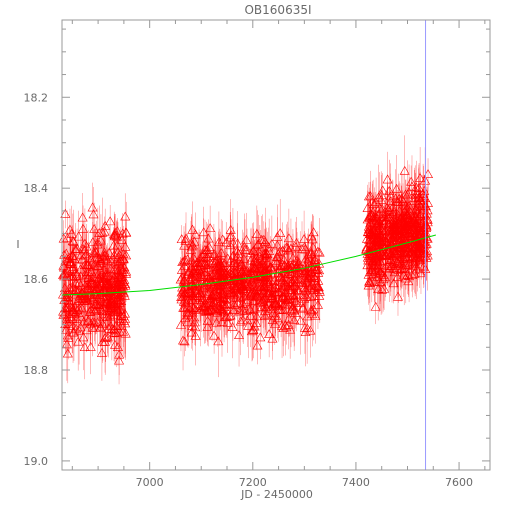  Describe the element at coordinates (276, 494) in the screenshot. I see `x-axis-label: JD - 2450000` at that location.